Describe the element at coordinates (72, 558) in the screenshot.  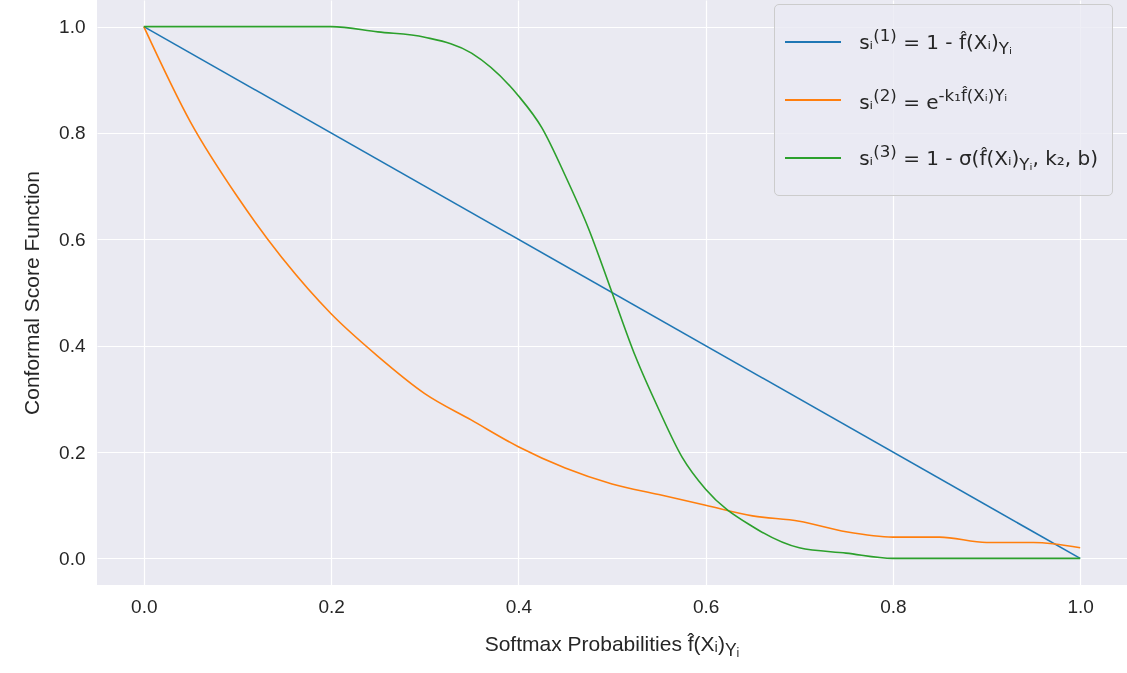
I see `y-tick-label: 0.0` at that location.